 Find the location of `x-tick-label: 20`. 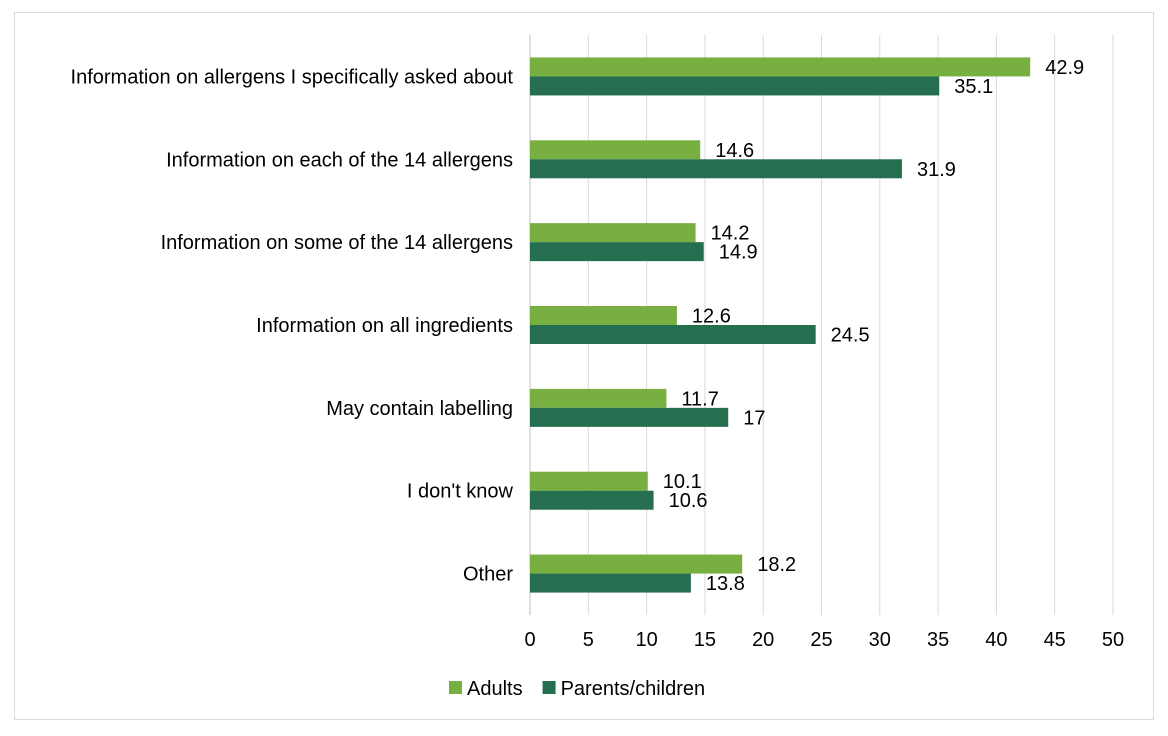

x-tick-label: 20 is located at coordinates (763, 640).